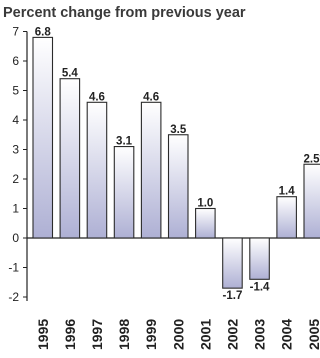  Describe the element at coordinates (313, 334) in the screenshot. I see `x-tick-label: 2005` at that location.